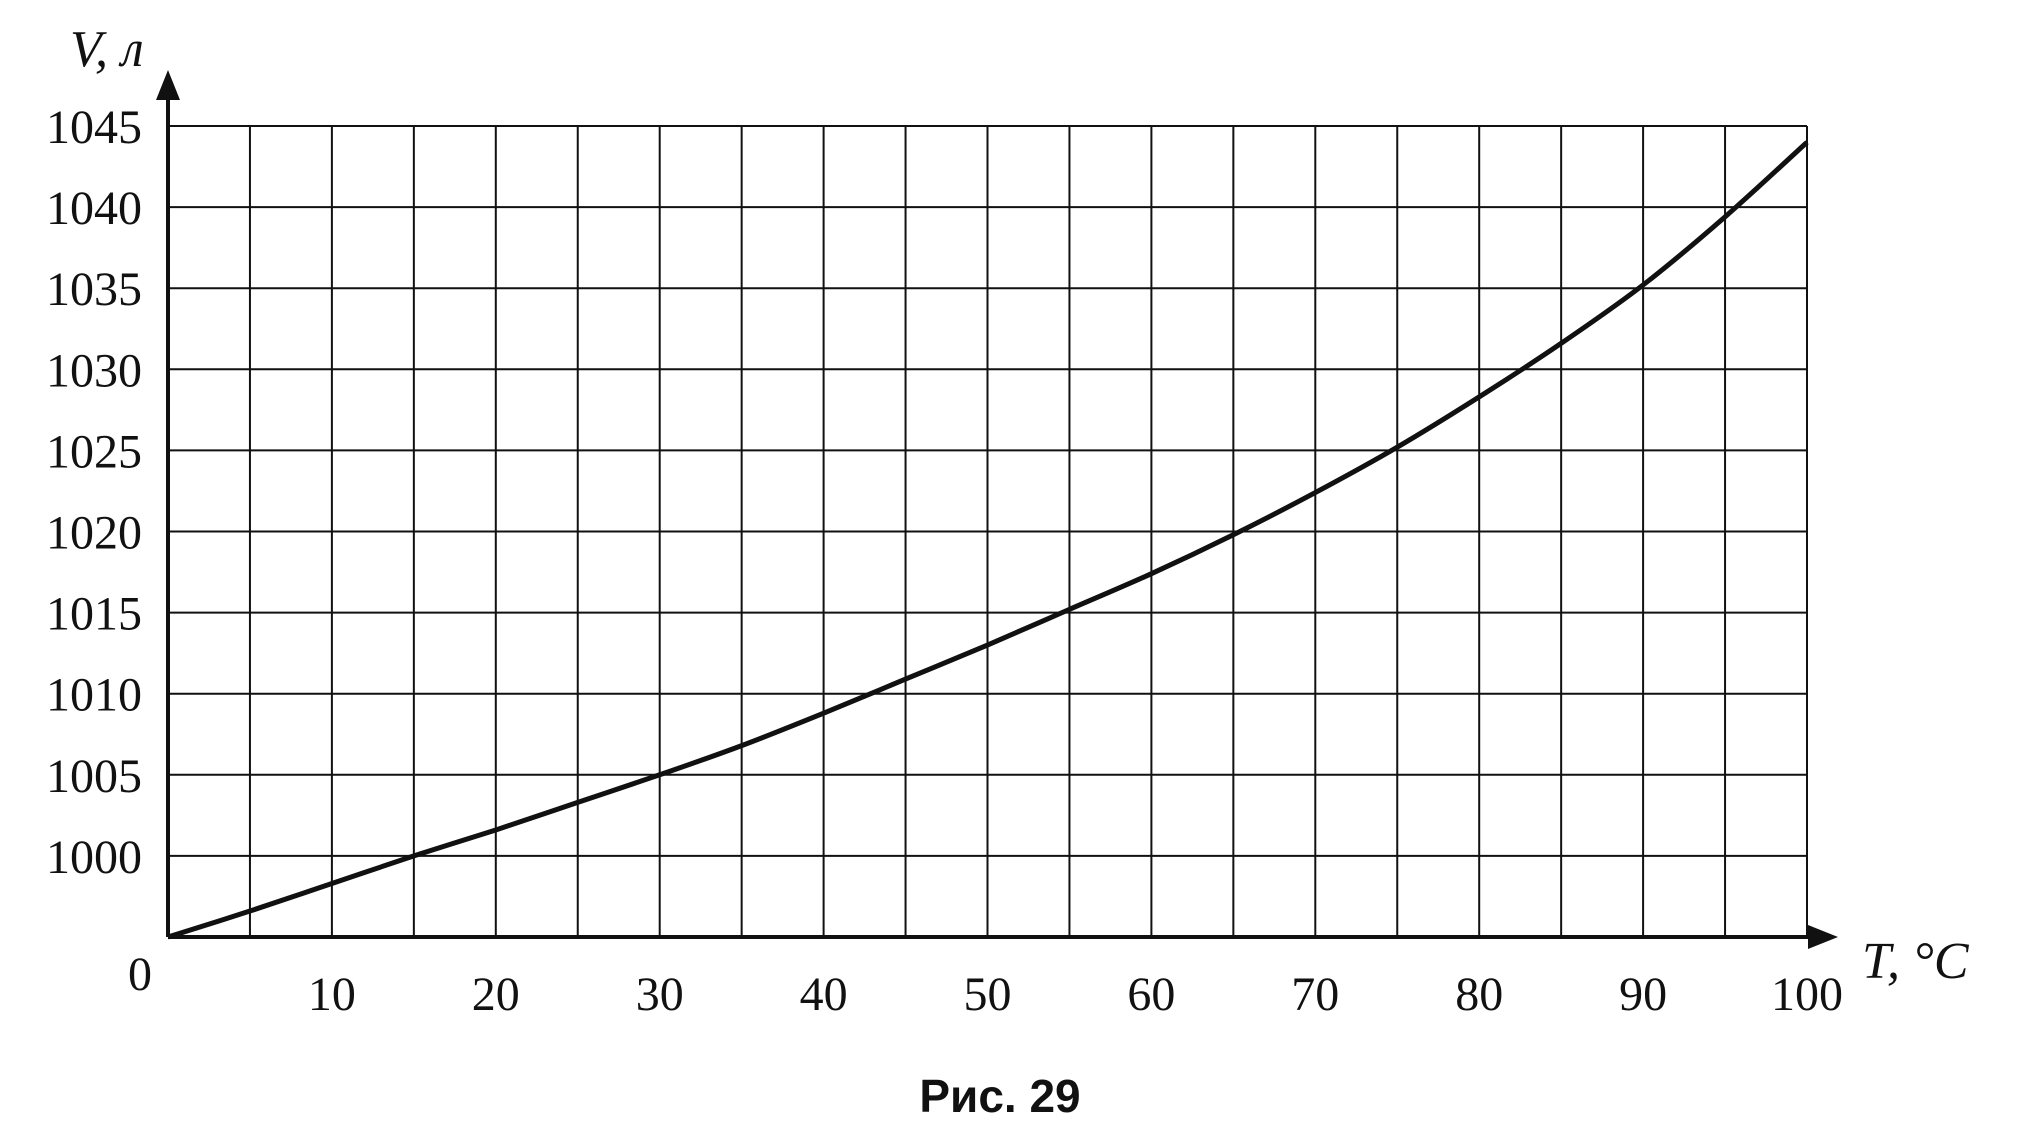 This screenshot has width=2024, height=1140. Describe the element at coordinates (94, 208) in the screenshot. I see `y-tick-label: 1040` at that location.